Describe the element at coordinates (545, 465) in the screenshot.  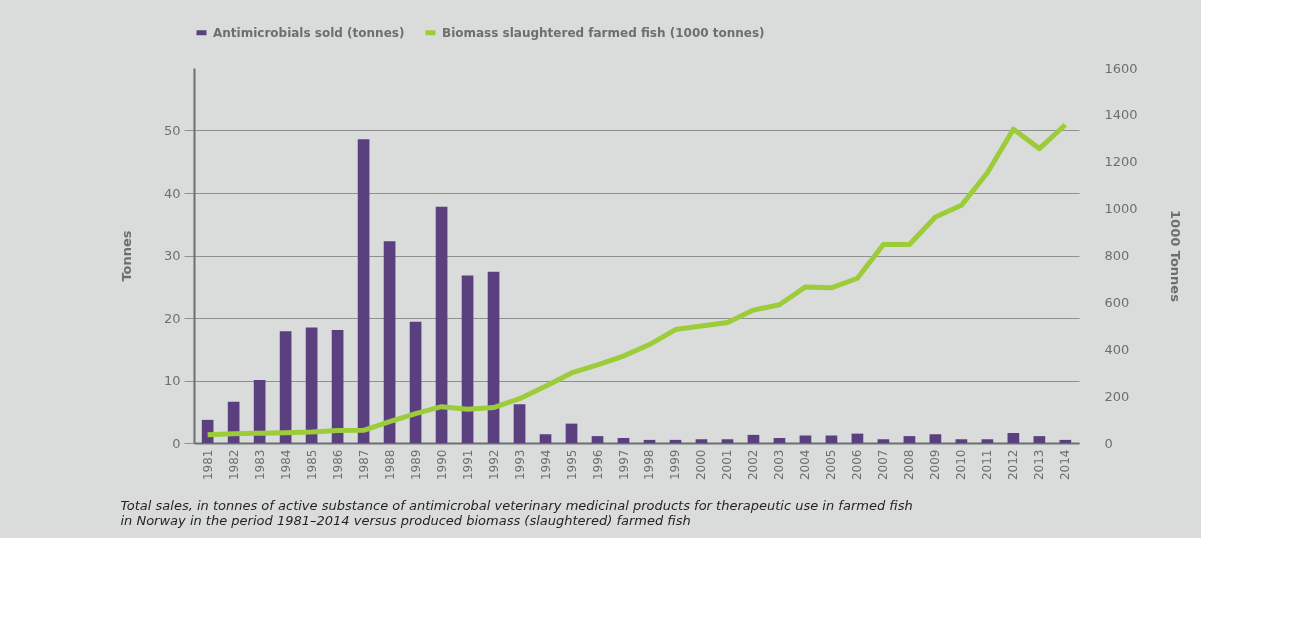
I see `x-tick-label: 1994` at that location.